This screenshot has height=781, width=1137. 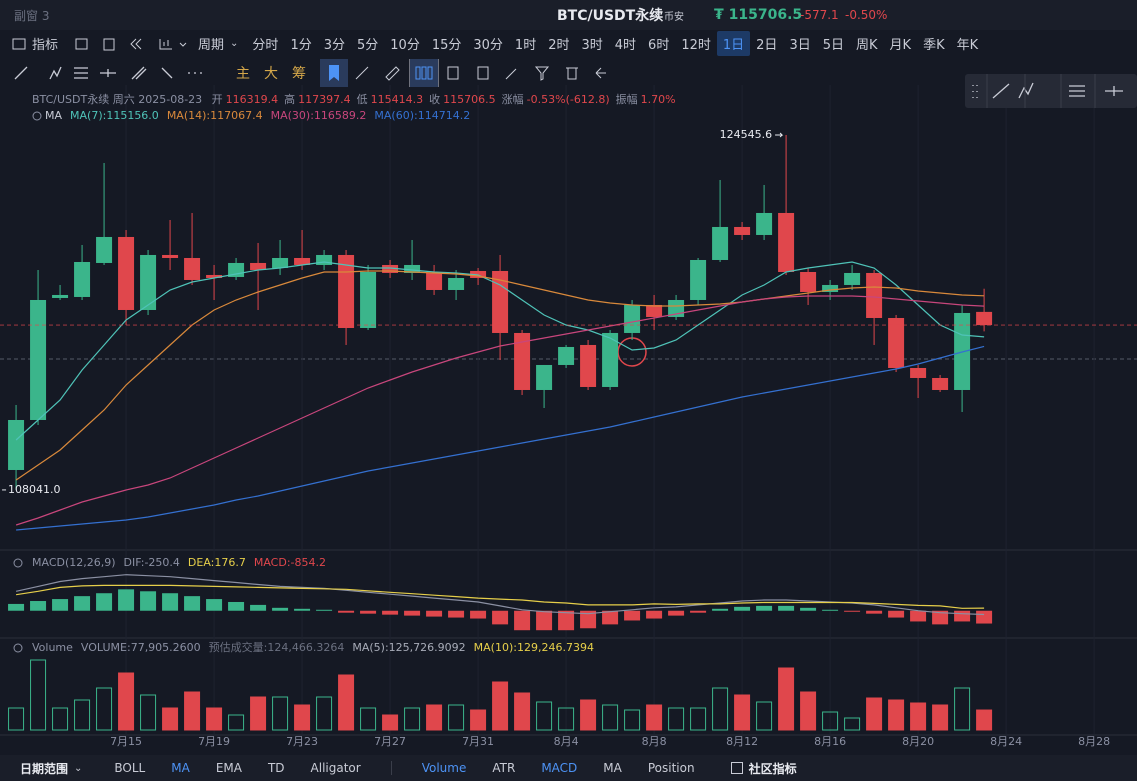 I want to click on interval: 月K, so click(x=900, y=45).